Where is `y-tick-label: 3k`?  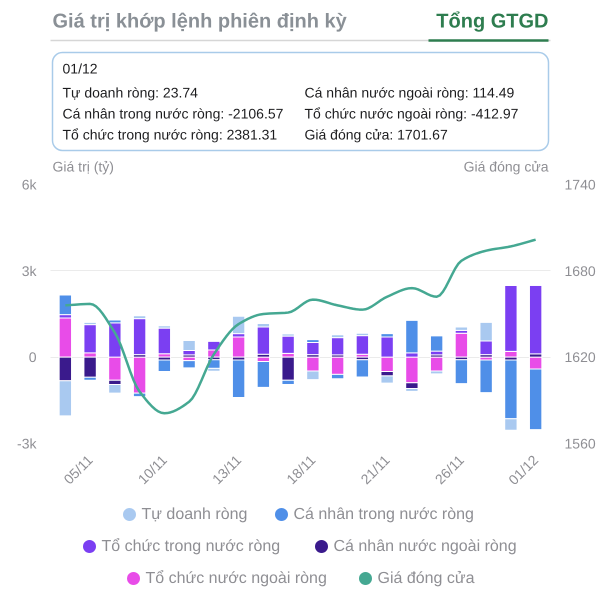
y-tick-label: 3k is located at coordinates (30, 270).